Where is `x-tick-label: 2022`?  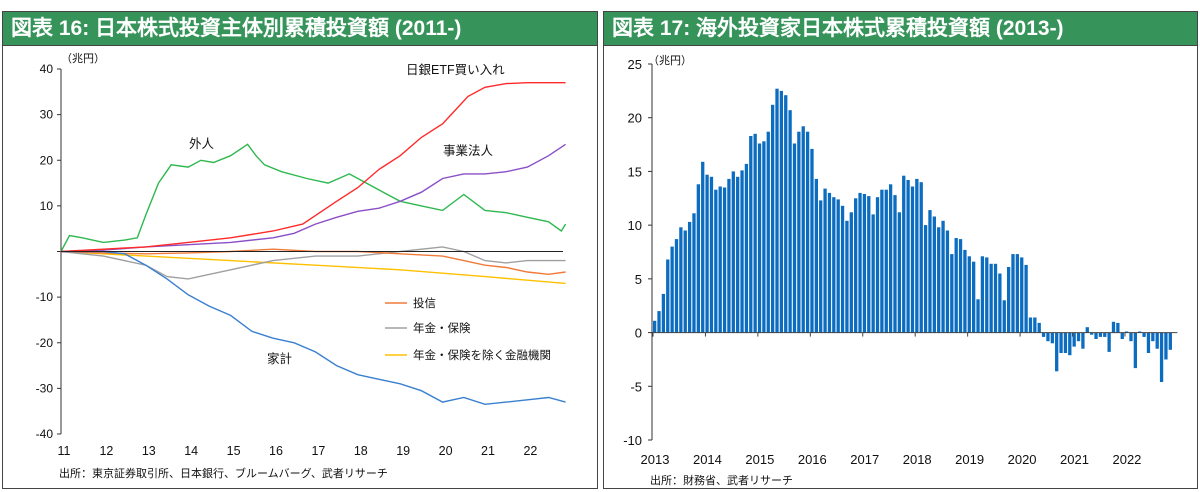
x-tick-label: 2022 is located at coordinates (1126, 459).